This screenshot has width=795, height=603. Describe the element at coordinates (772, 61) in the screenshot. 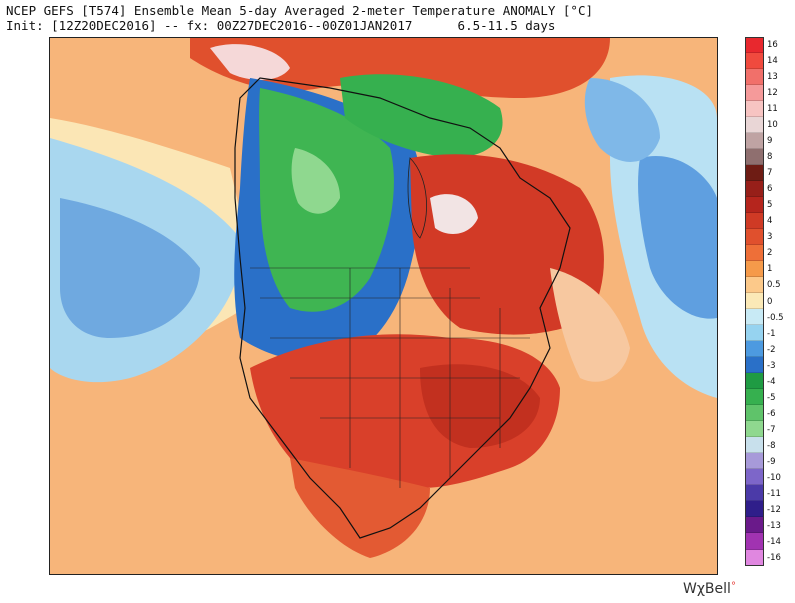

I see `colorbar-tick-label: 14` at that location.